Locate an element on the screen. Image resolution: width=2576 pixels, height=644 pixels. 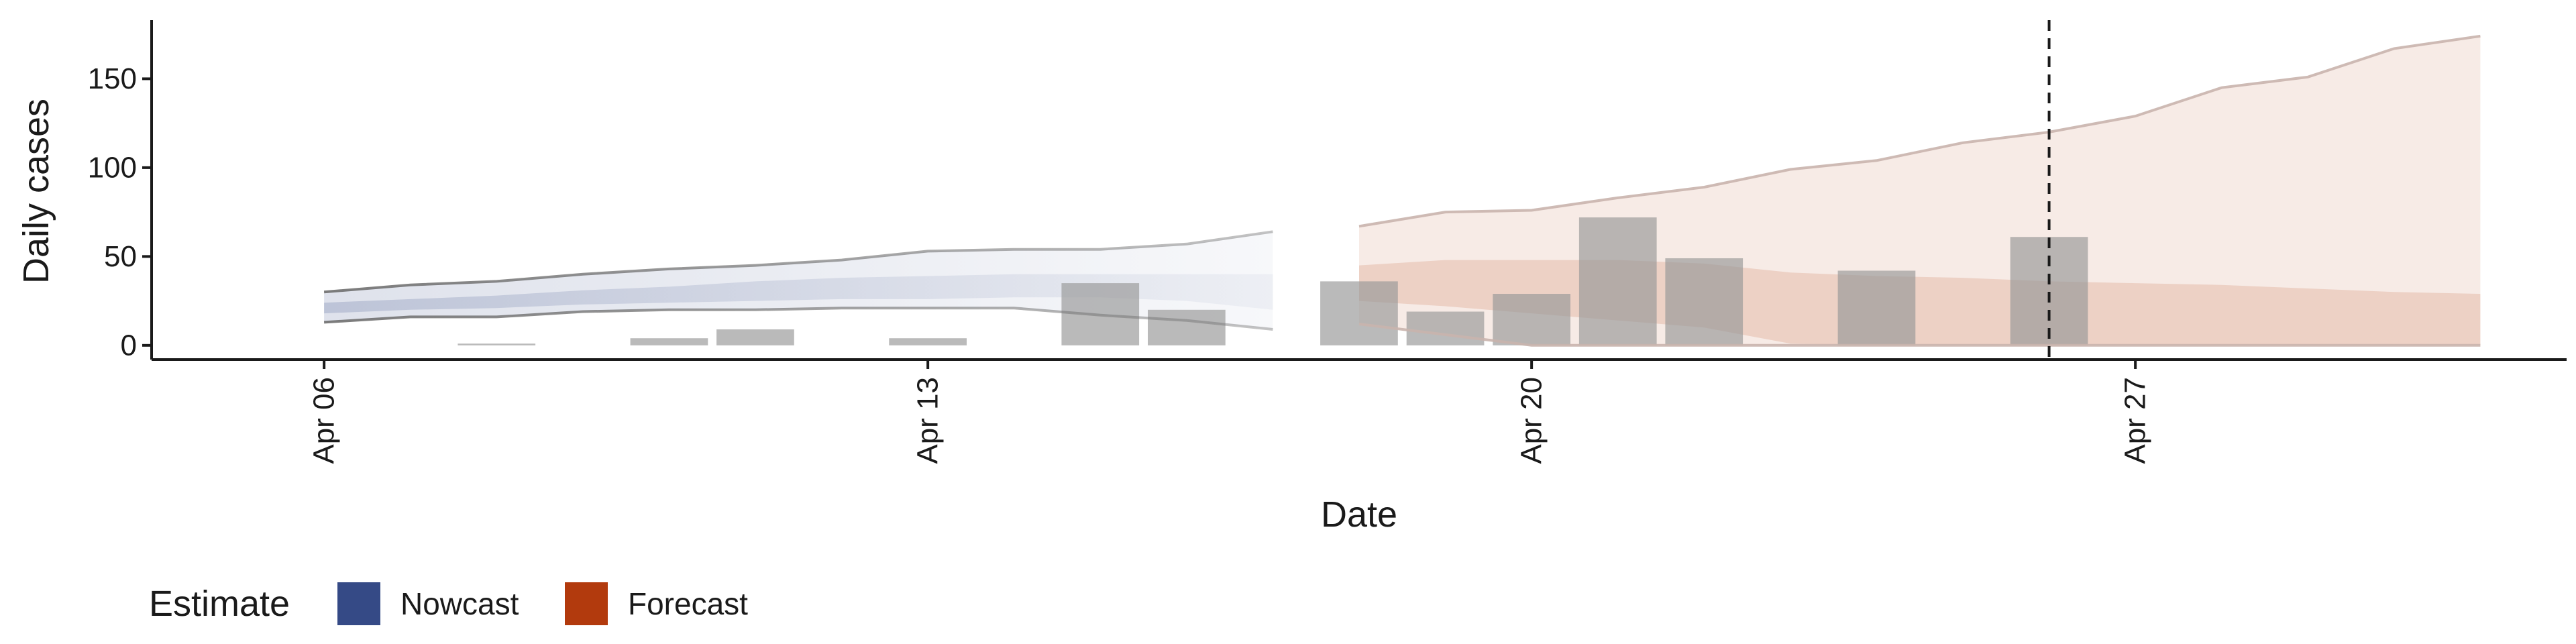
nowcast-upper90-line is located at coordinates (798, 262).